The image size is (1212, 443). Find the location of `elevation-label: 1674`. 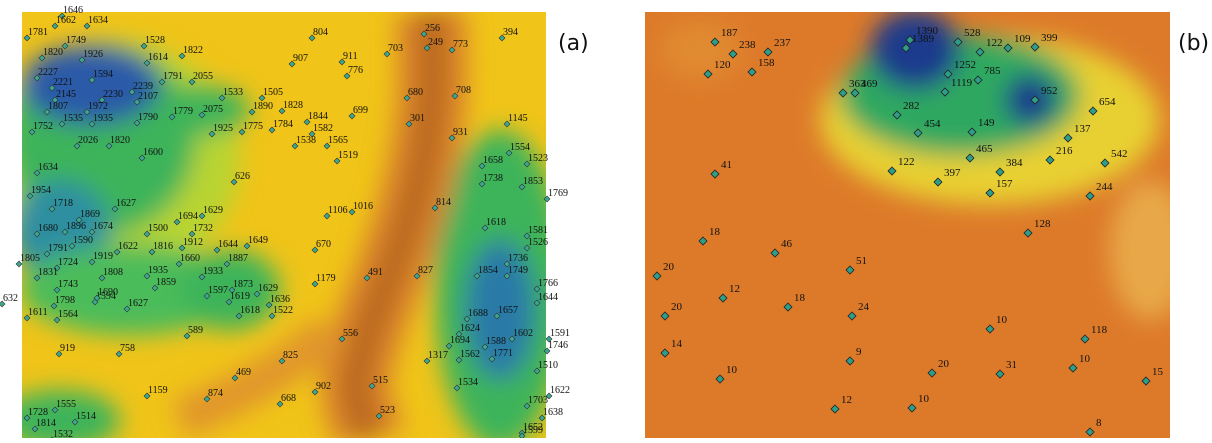

elevation-label: 1674 is located at coordinates (103, 226).